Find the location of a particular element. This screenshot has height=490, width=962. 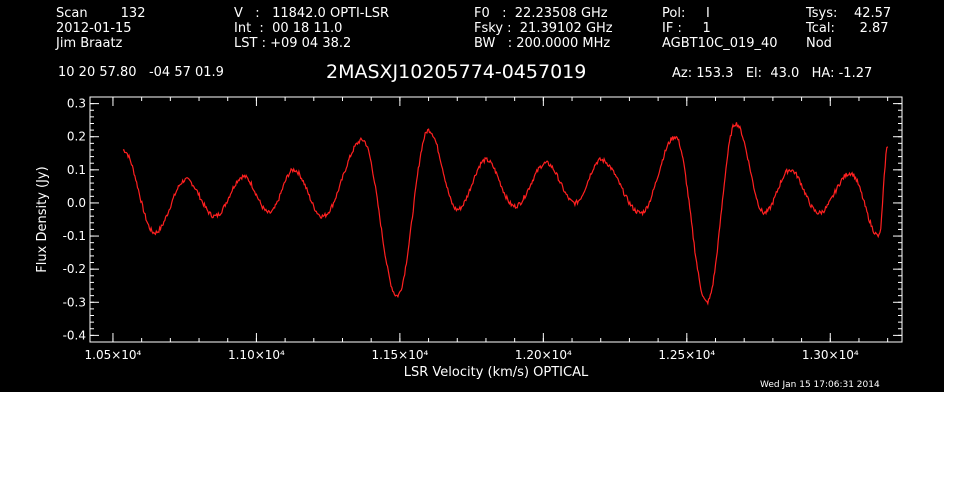

tcal-label: Tcal: 2.87 is located at coordinates (847, 28).